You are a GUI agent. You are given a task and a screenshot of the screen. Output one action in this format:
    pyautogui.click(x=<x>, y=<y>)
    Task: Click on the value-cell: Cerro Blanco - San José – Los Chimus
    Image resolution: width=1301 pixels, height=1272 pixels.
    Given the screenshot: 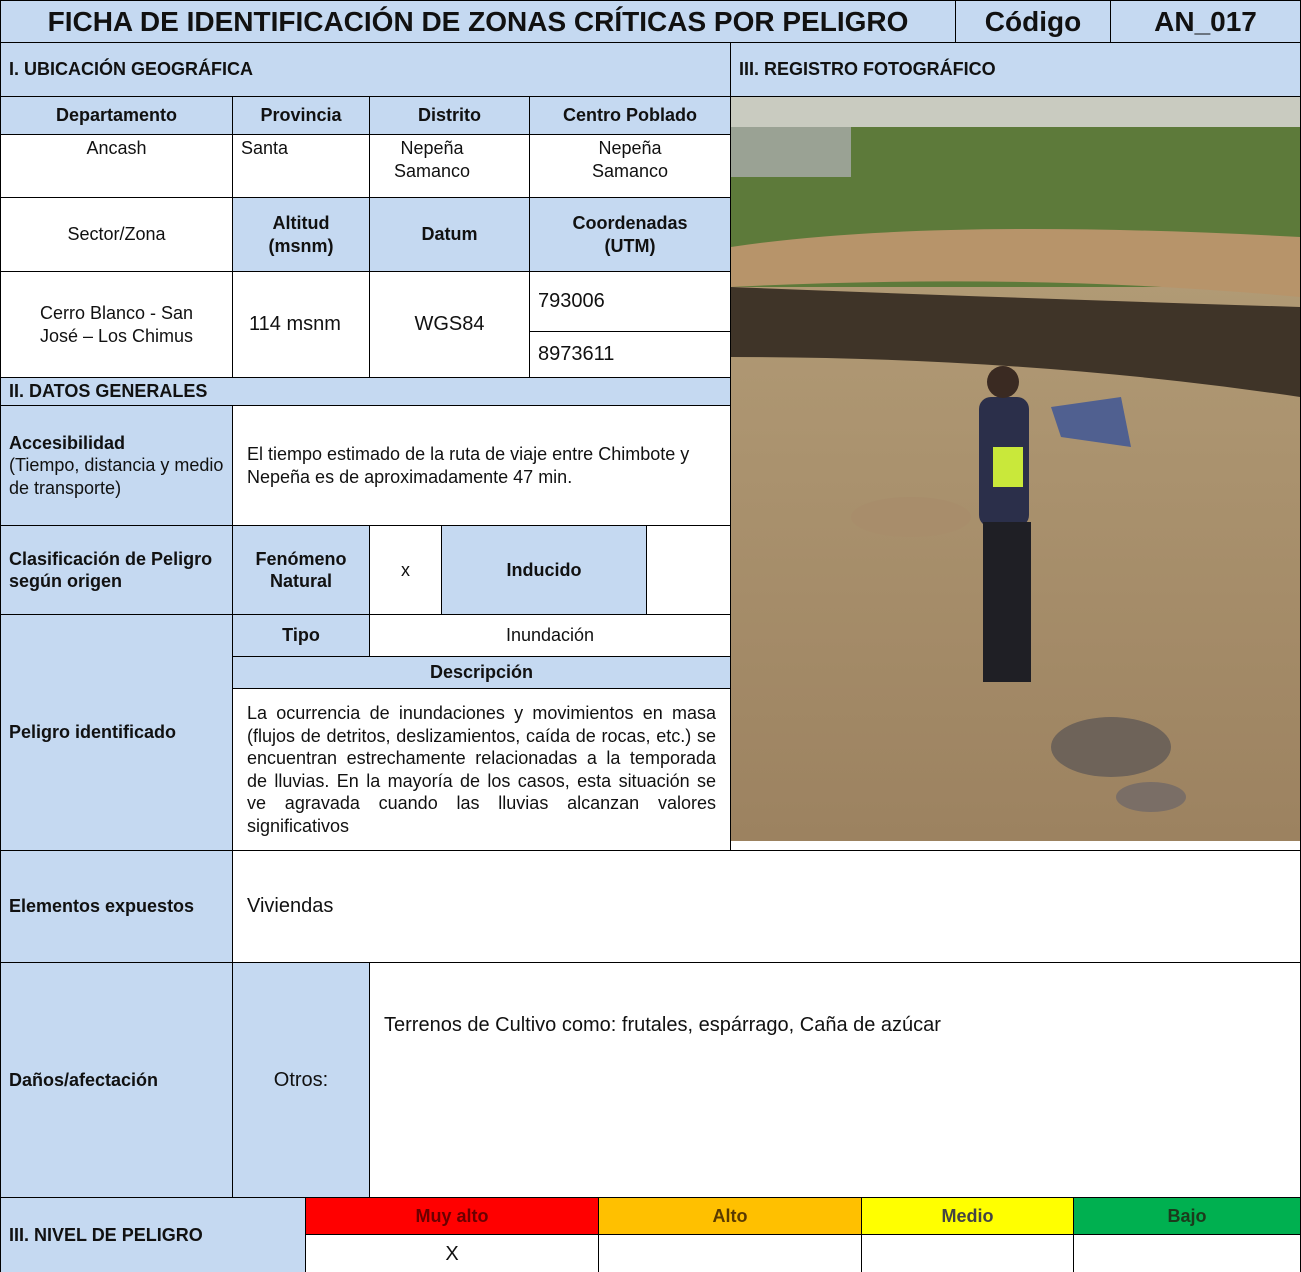 What is the action you would take?
    pyautogui.click(x=116, y=324)
    